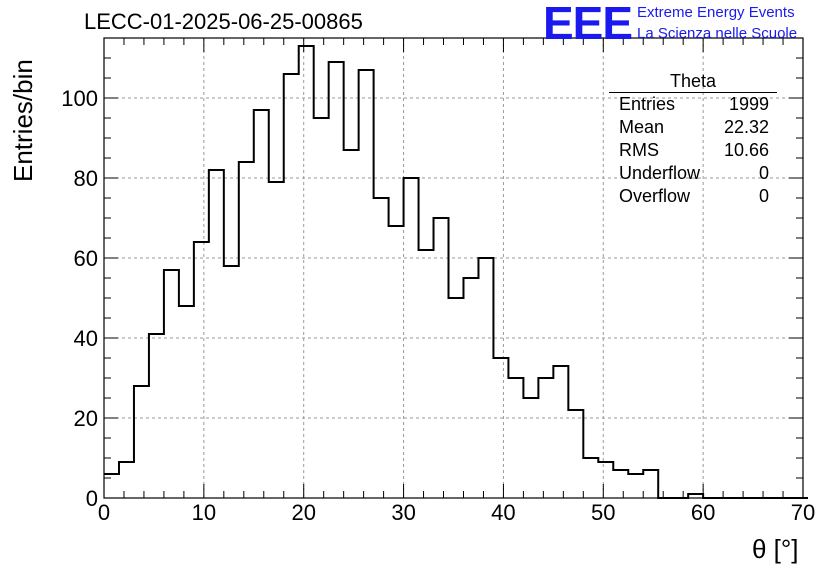  What do you see at coordinates (86, 258) in the screenshot?
I see `y-tick-label: 60` at bounding box center [86, 258].